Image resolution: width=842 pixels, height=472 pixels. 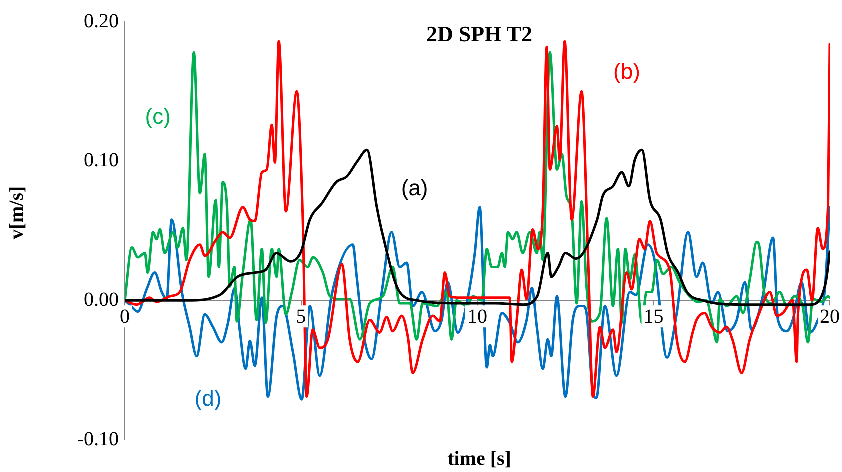 I want to click on series-label: (b), so click(x=627, y=71).